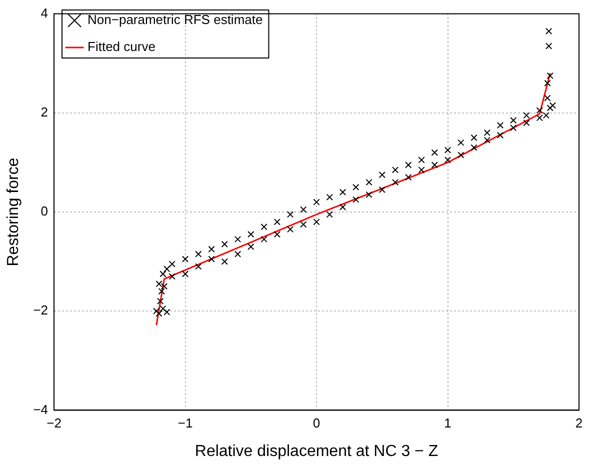 The width and height of the screenshot is (595, 465). Describe the element at coordinates (44, 12) in the screenshot. I see `y-tick-label: 4` at that location.